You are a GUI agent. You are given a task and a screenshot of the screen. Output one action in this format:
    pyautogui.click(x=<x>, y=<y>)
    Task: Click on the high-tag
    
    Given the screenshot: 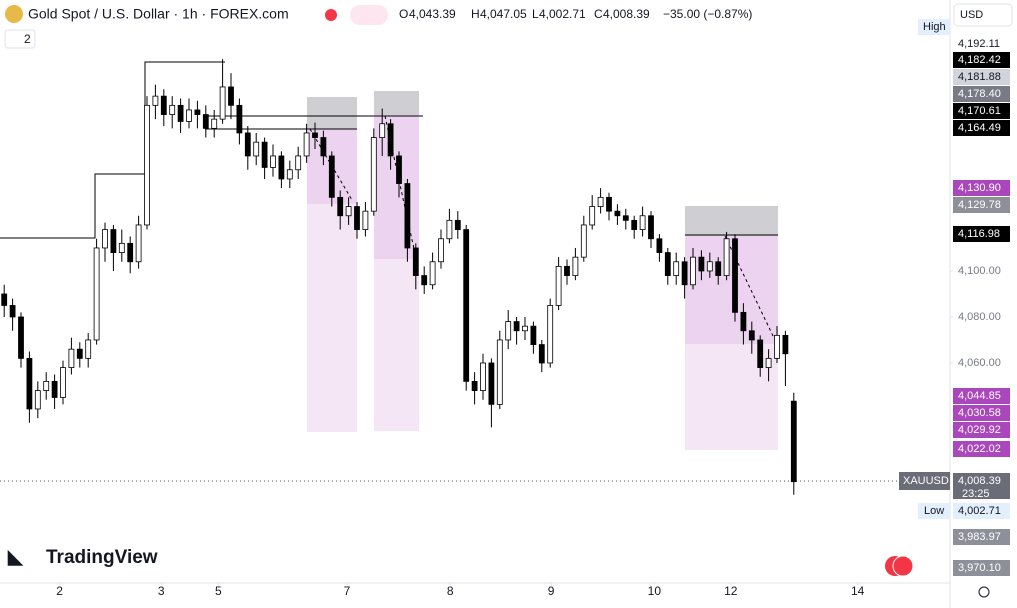 What is the action you would take?
    pyautogui.click(x=934, y=27)
    